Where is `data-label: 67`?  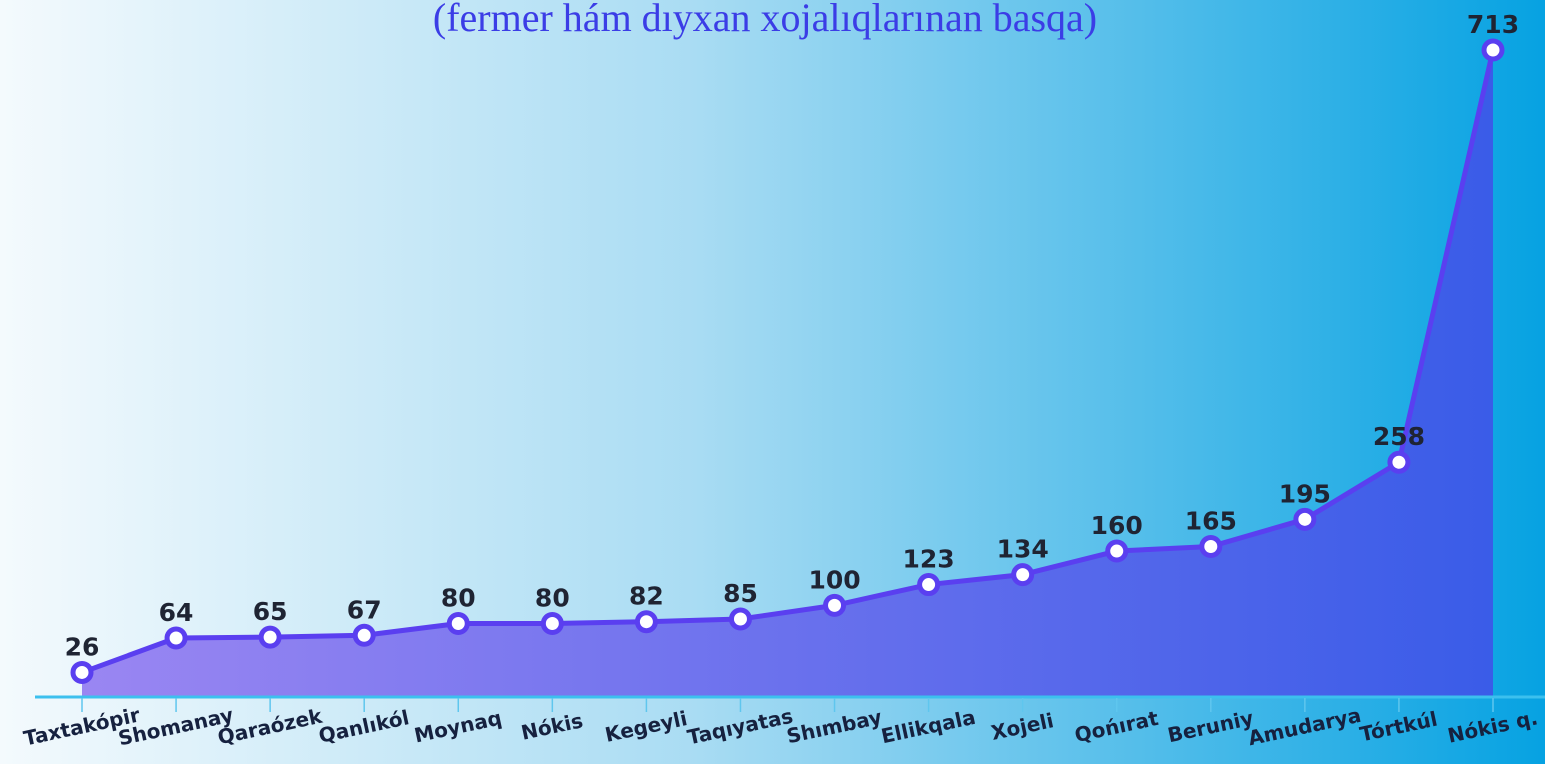
data-label: 67 is located at coordinates (364, 609).